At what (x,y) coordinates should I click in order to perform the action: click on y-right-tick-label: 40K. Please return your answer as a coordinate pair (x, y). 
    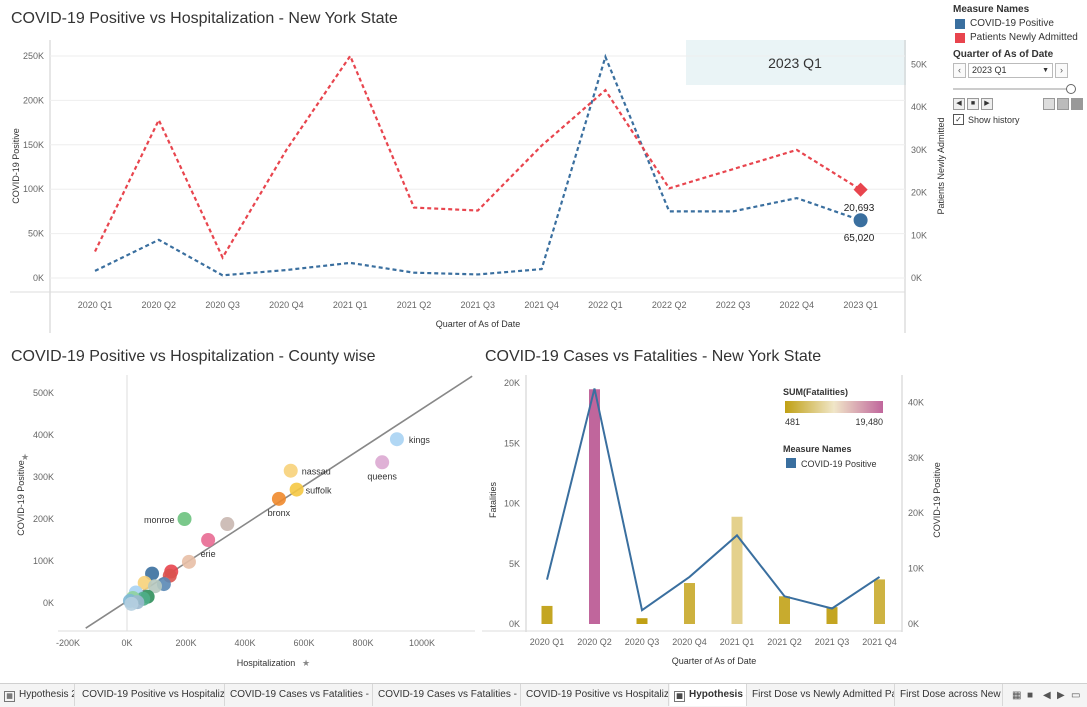
    Looking at the image, I should click on (919, 107).